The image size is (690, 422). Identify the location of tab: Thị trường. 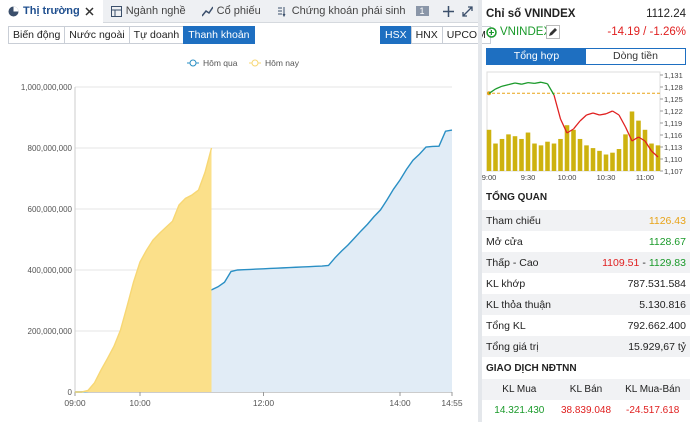
(51, 11).